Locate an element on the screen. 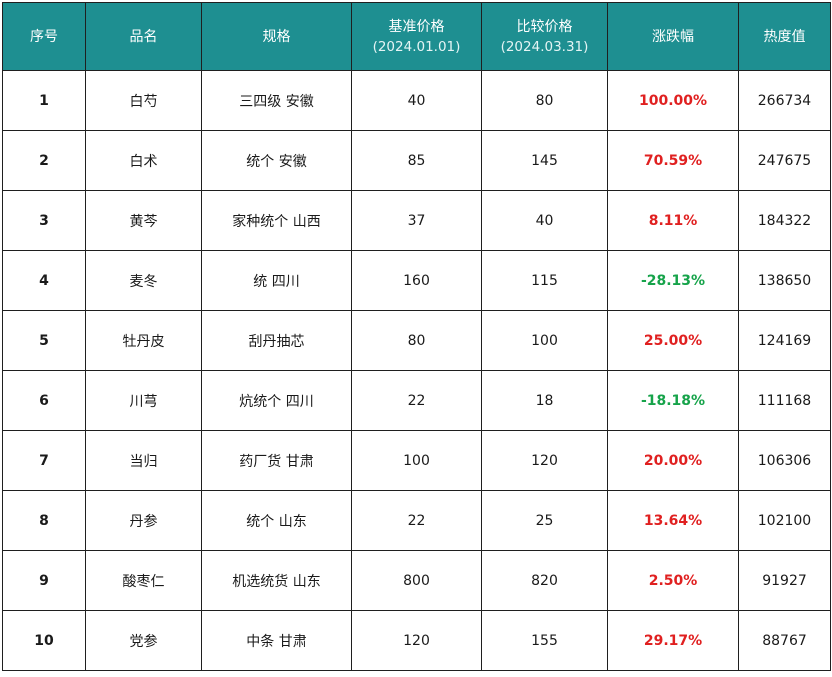  cell-spec: 统个 安徽 is located at coordinates (276, 160).